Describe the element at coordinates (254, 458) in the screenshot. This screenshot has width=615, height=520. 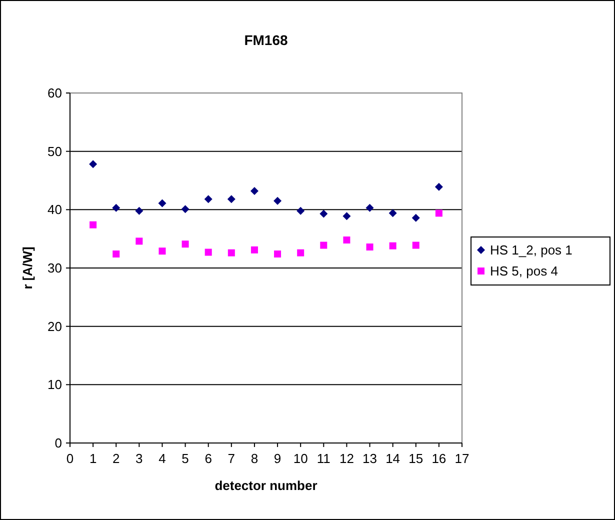
I see `x-tick-label: 8` at that location.